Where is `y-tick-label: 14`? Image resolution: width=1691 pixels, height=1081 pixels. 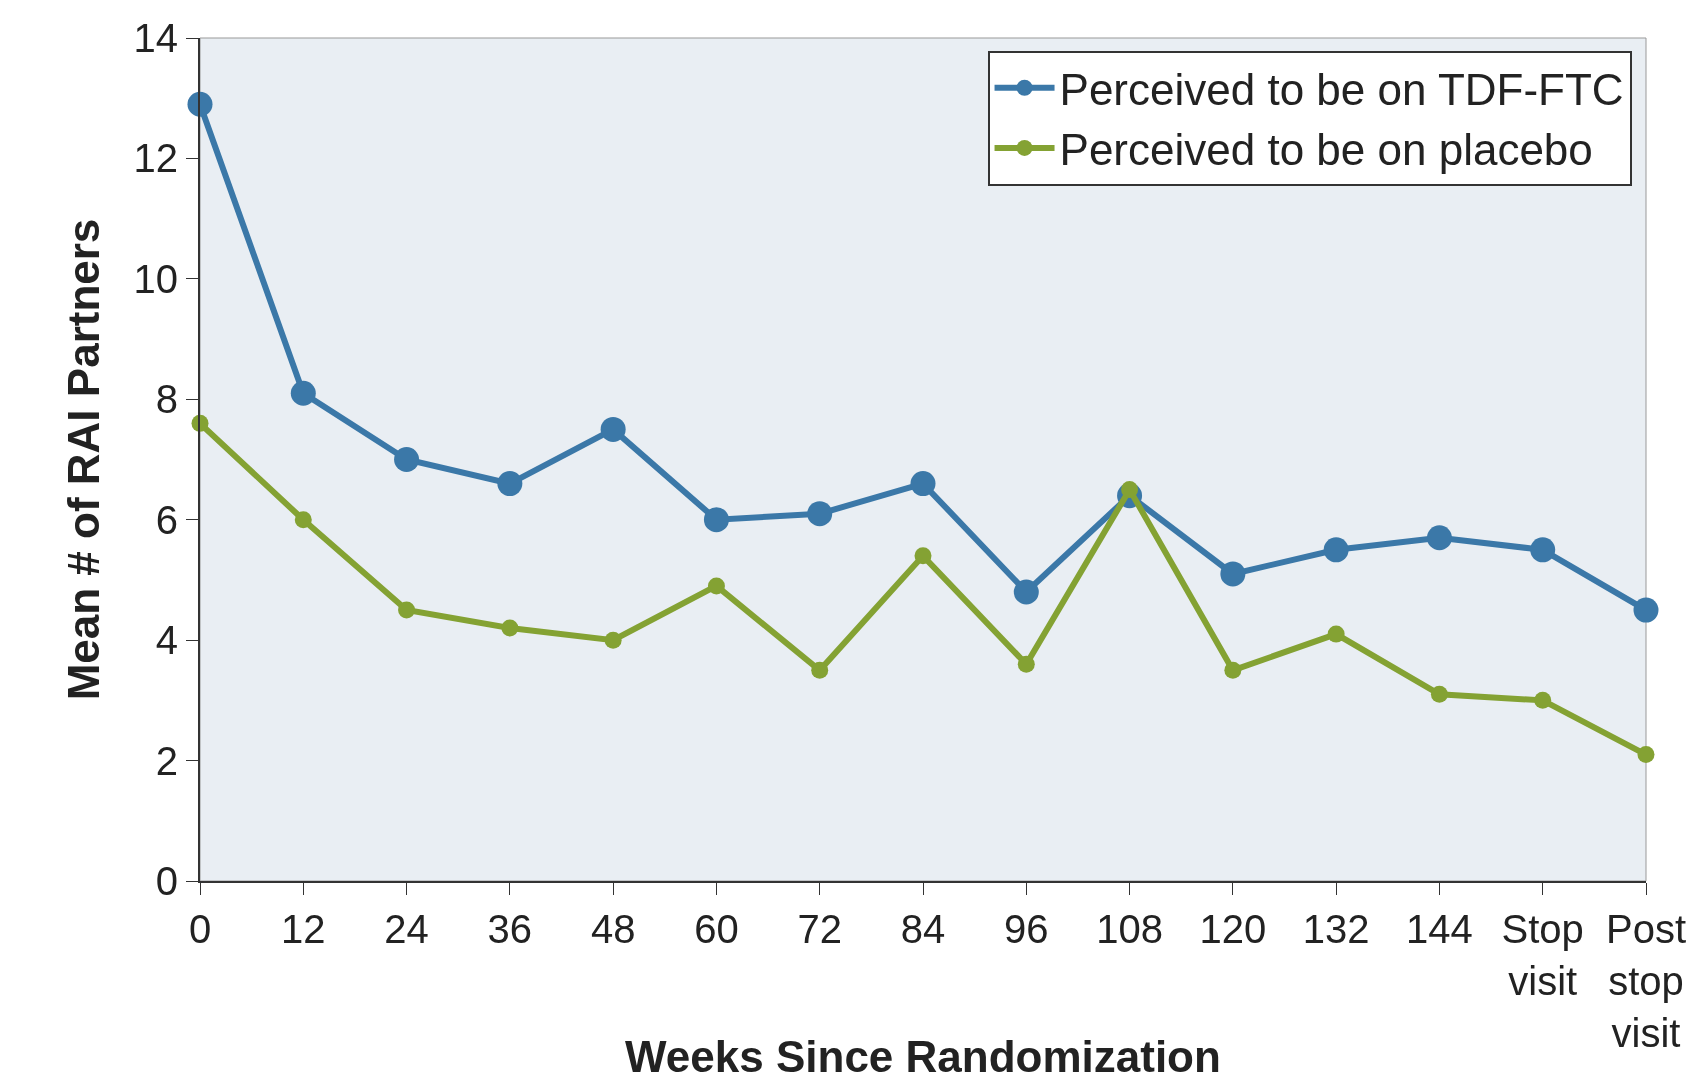
y-tick-label: 14 is located at coordinates (155, 38).